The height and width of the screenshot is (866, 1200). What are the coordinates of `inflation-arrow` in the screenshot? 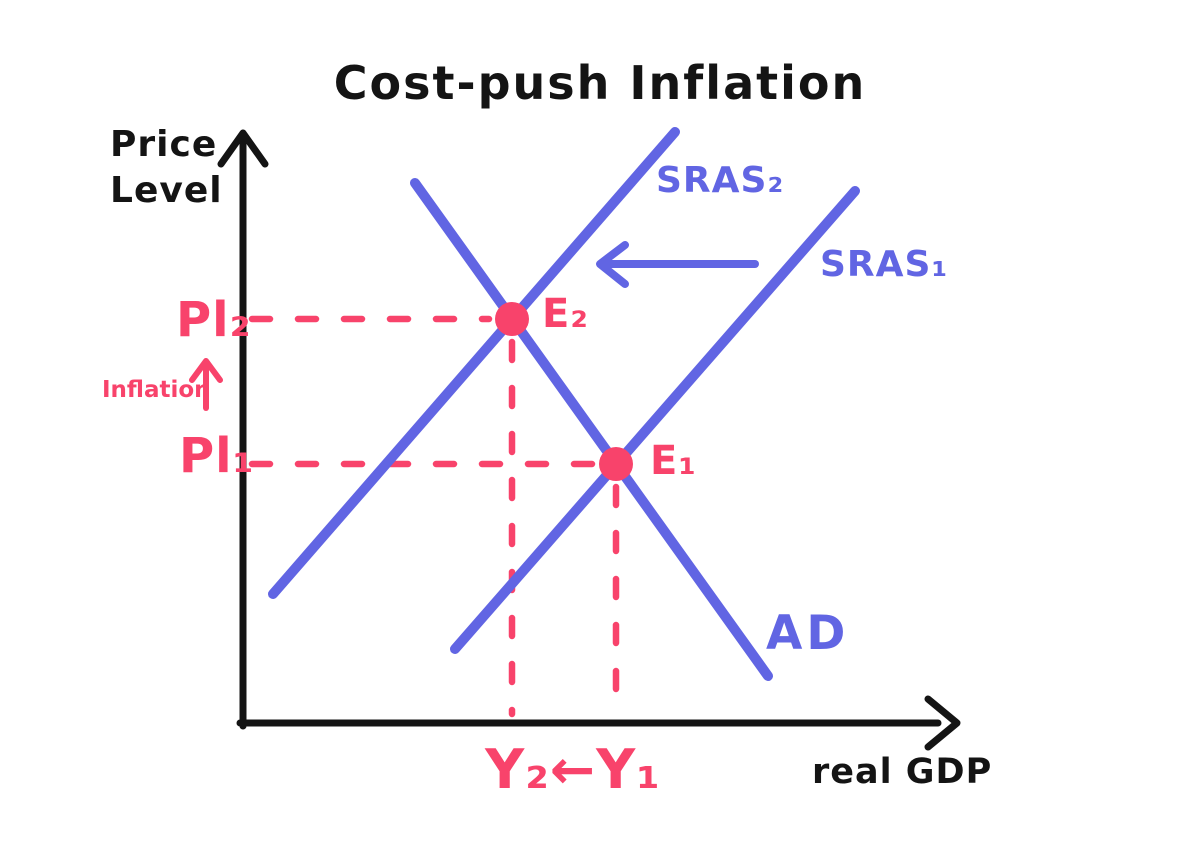 It's located at (206, 384).